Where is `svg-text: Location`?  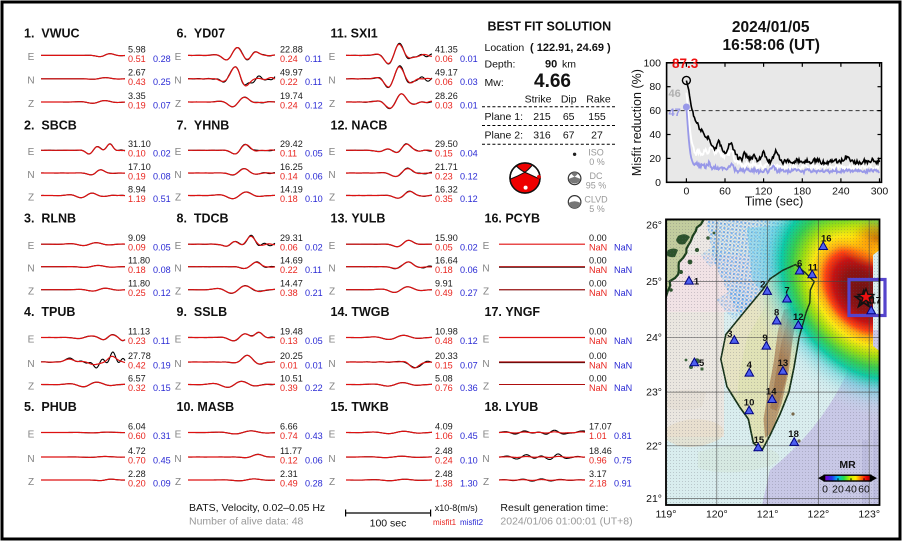
svg-text: Location is located at coordinates (505, 48).